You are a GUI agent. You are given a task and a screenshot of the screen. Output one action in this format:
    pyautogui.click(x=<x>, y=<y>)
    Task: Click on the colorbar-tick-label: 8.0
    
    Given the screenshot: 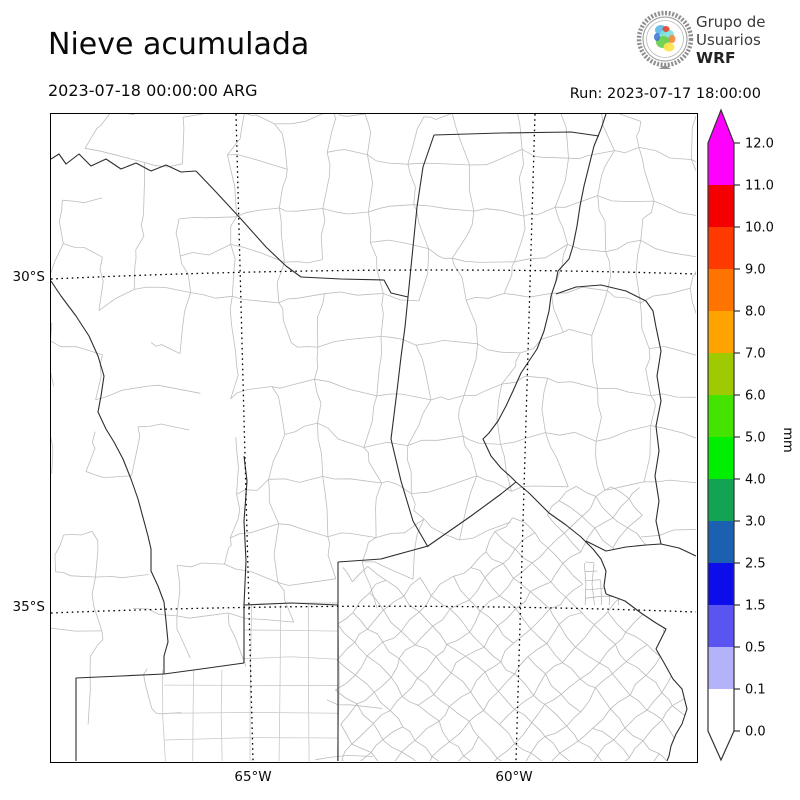 What is the action you would take?
    pyautogui.click(x=755, y=312)
    